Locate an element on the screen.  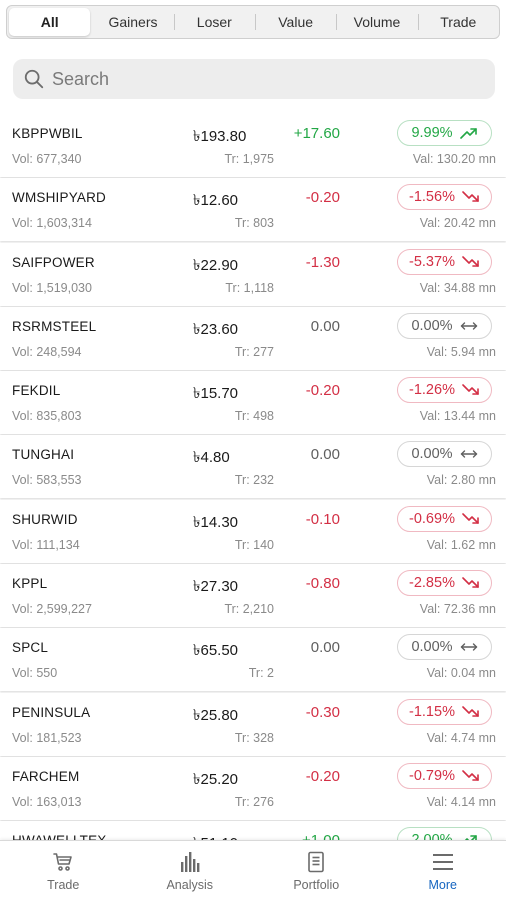
document-icon is located at coordinates (316, 862).